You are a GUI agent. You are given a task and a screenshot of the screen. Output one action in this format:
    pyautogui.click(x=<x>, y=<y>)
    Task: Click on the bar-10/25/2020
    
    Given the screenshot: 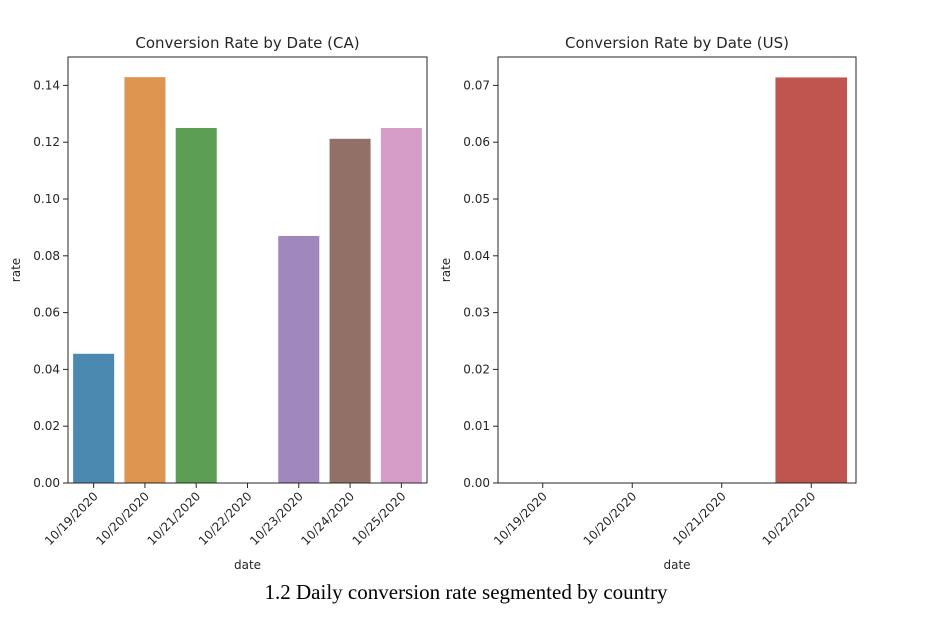 What is the action you would take?
    pyautogui.click(x=401, y=305)
    